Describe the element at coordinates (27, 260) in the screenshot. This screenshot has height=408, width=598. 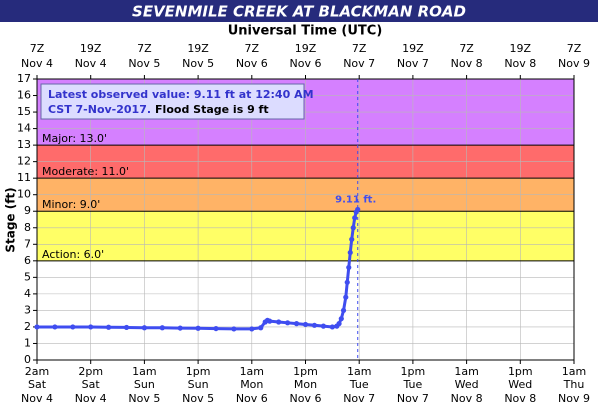
I see `y-tick-label: 6` at that location.